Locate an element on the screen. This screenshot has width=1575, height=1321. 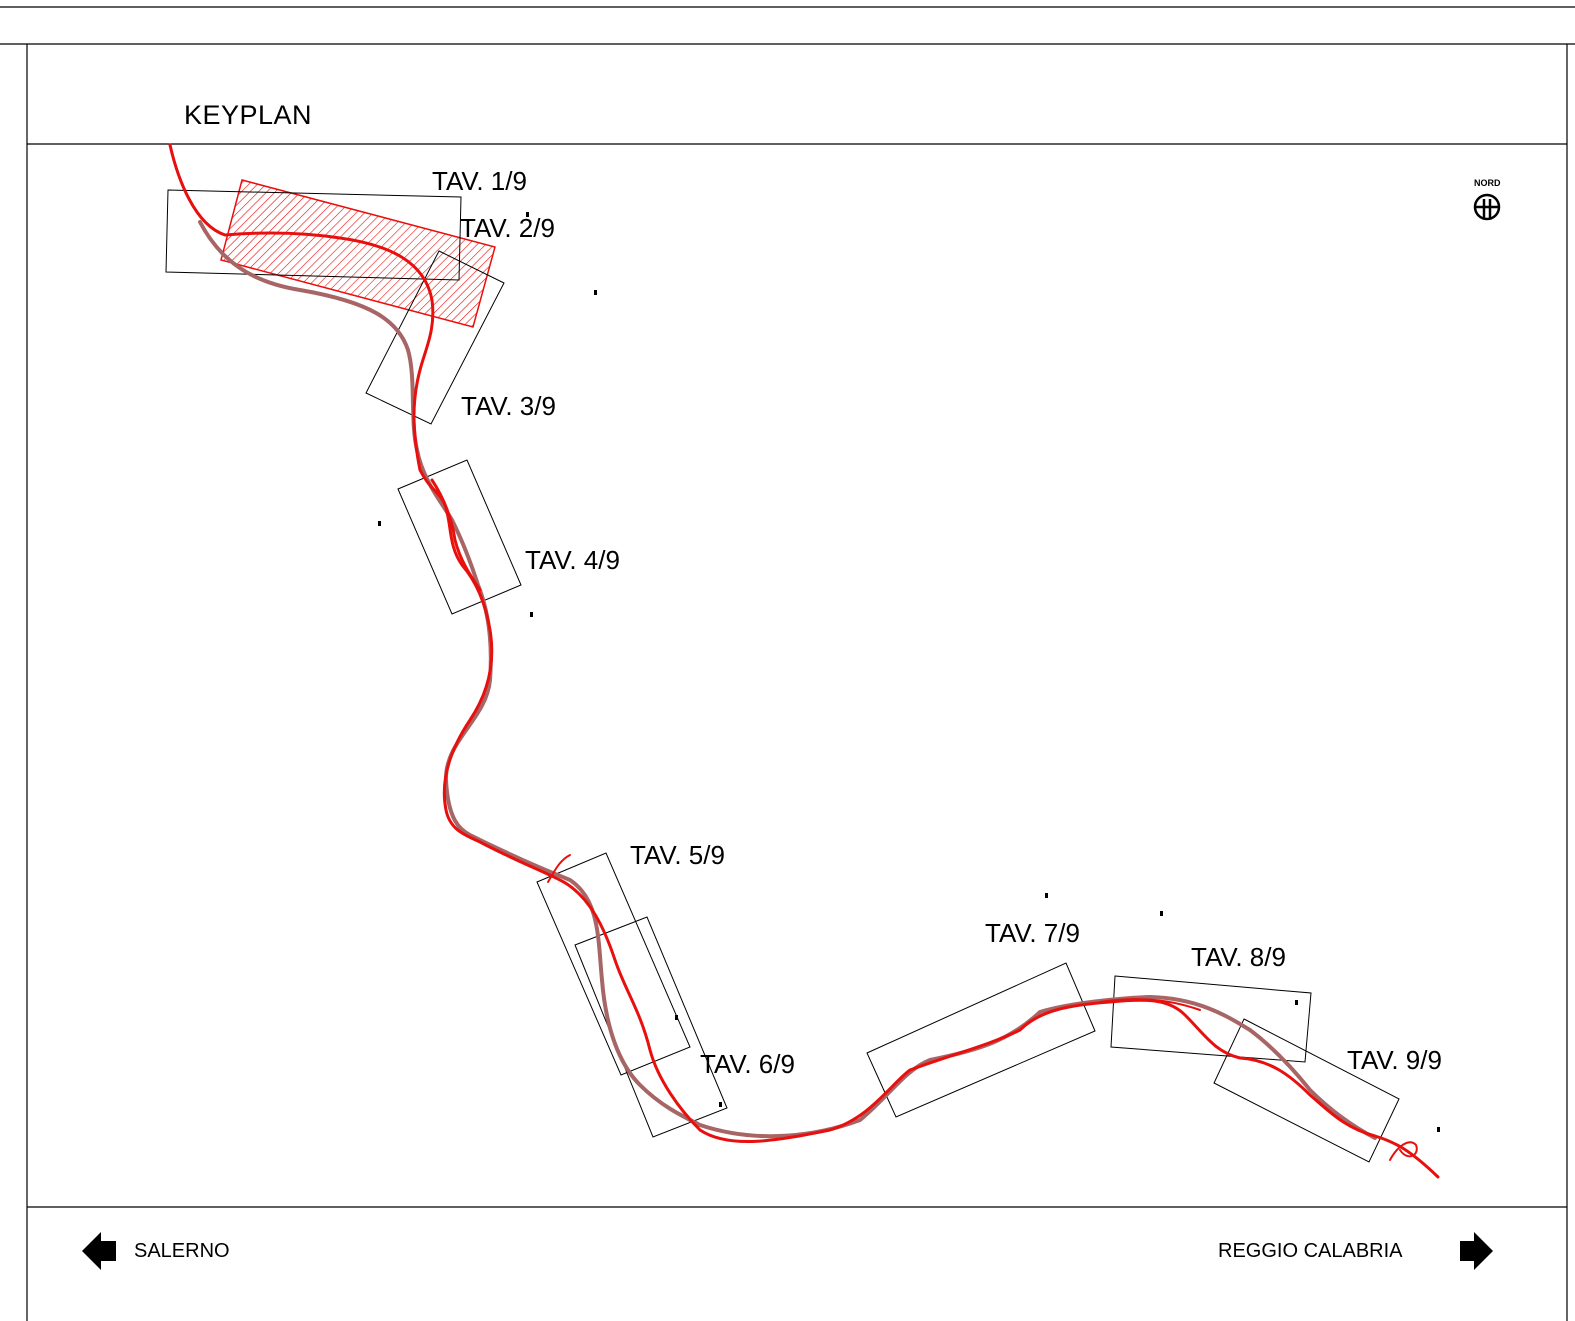
sheet-label-5: TAV. 5/9 is located at coordinates (677, 855).